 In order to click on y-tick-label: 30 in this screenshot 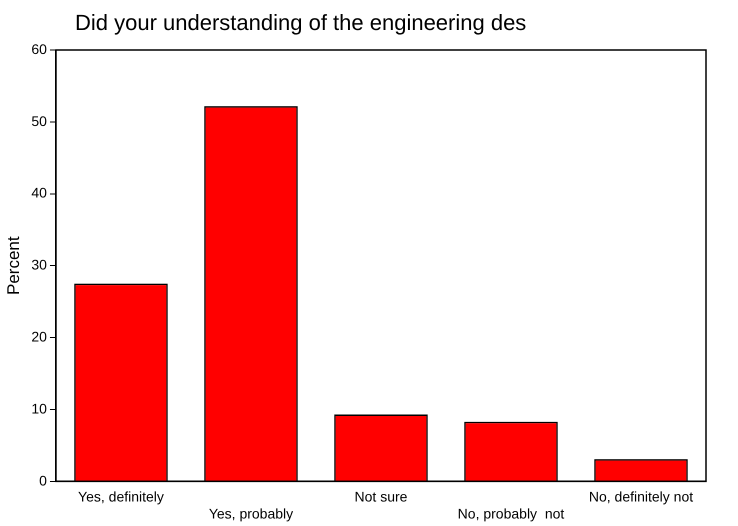, I will do `click(39, 264)`.